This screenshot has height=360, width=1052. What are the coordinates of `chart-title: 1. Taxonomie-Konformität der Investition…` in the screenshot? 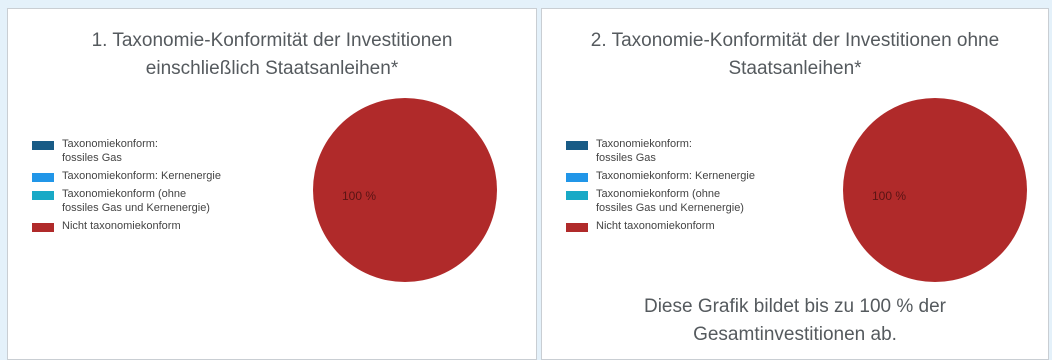 It's located at (272, 54).